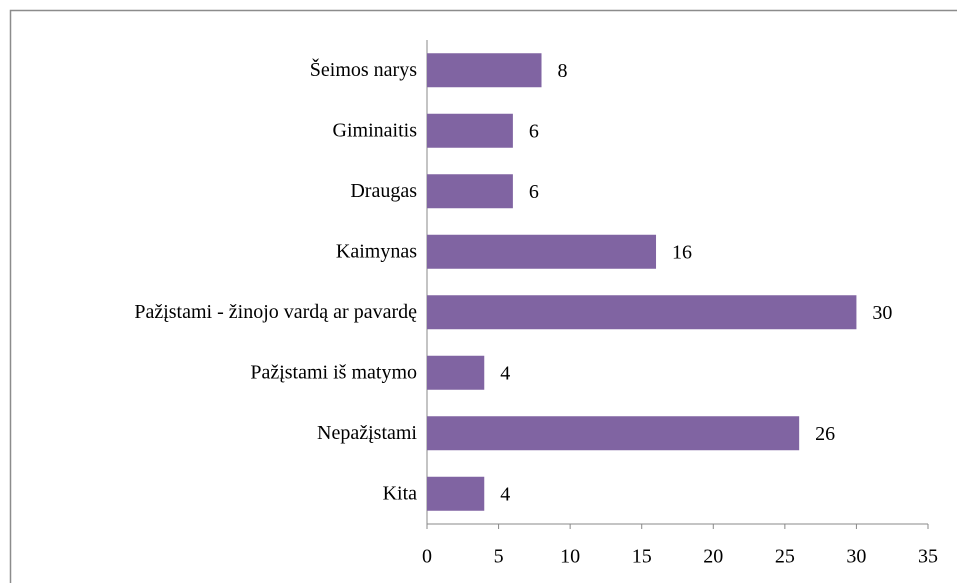 The width and height of the screenshot is (957, 583). Describe the element at coordinates (333, 372) in the screenshot. I see `y-tick-label: Pažįstami iš matymo` at that location.